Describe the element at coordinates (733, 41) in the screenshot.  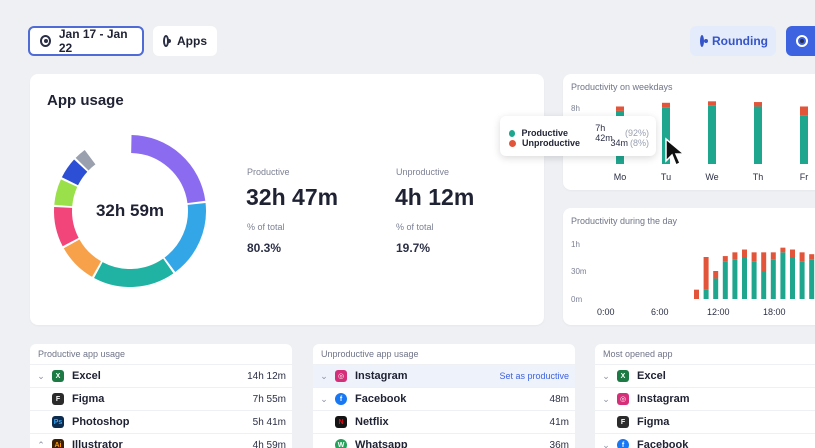
I see `rounding-button: Rounding` at that location.